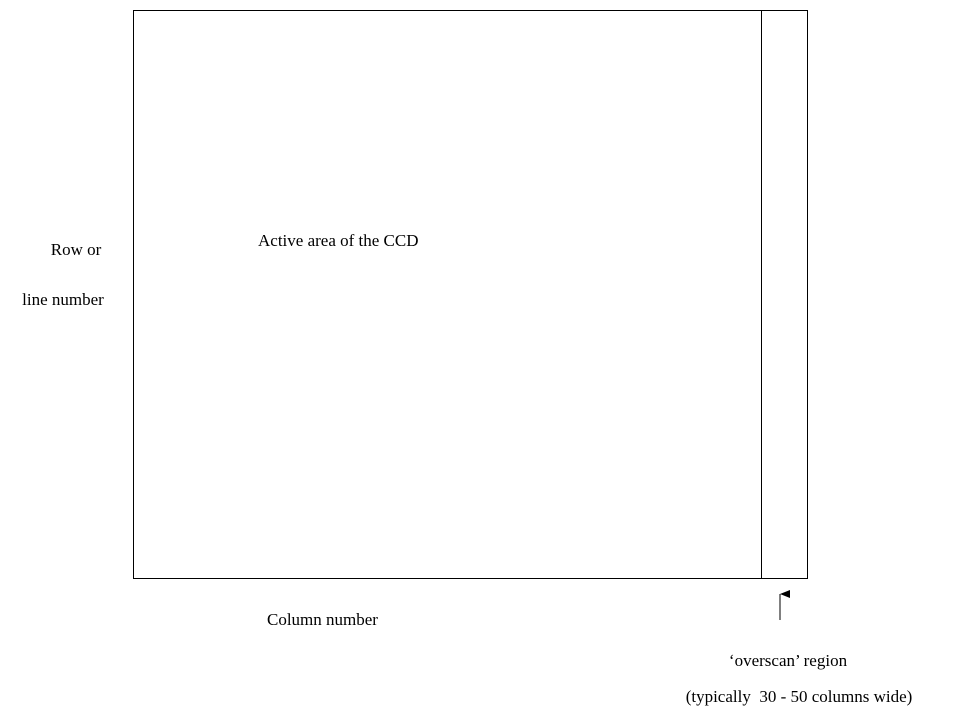  What do you see at coordinates (63, 299) in the screenshot?
I see `row-label: line number` at bounding box center [63, 299].